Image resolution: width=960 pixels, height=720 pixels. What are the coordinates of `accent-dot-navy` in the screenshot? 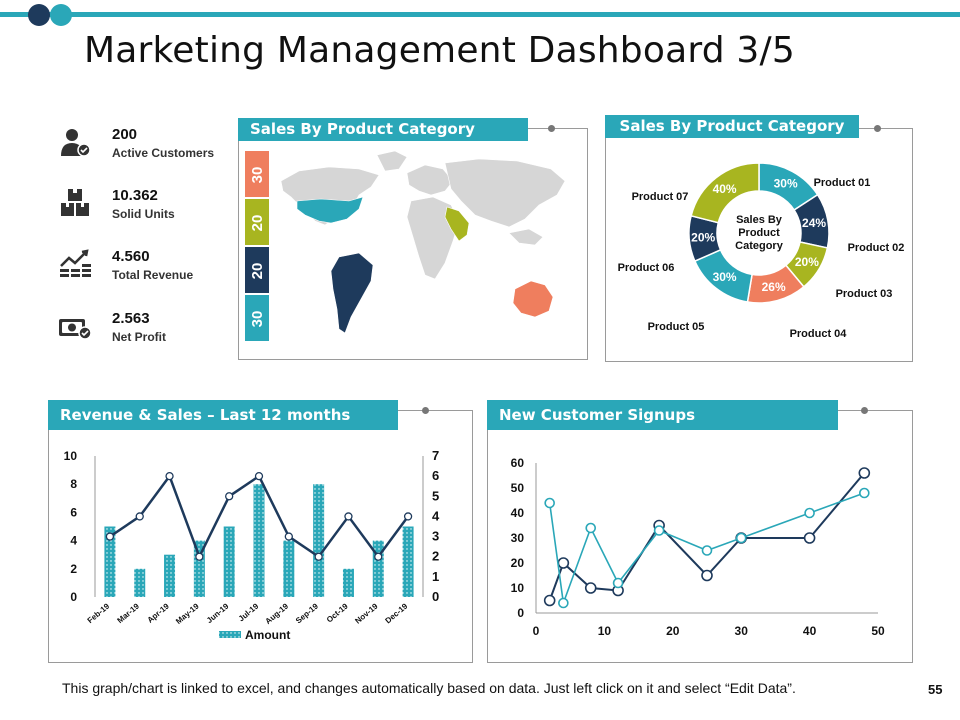 It's located at (39, 15).